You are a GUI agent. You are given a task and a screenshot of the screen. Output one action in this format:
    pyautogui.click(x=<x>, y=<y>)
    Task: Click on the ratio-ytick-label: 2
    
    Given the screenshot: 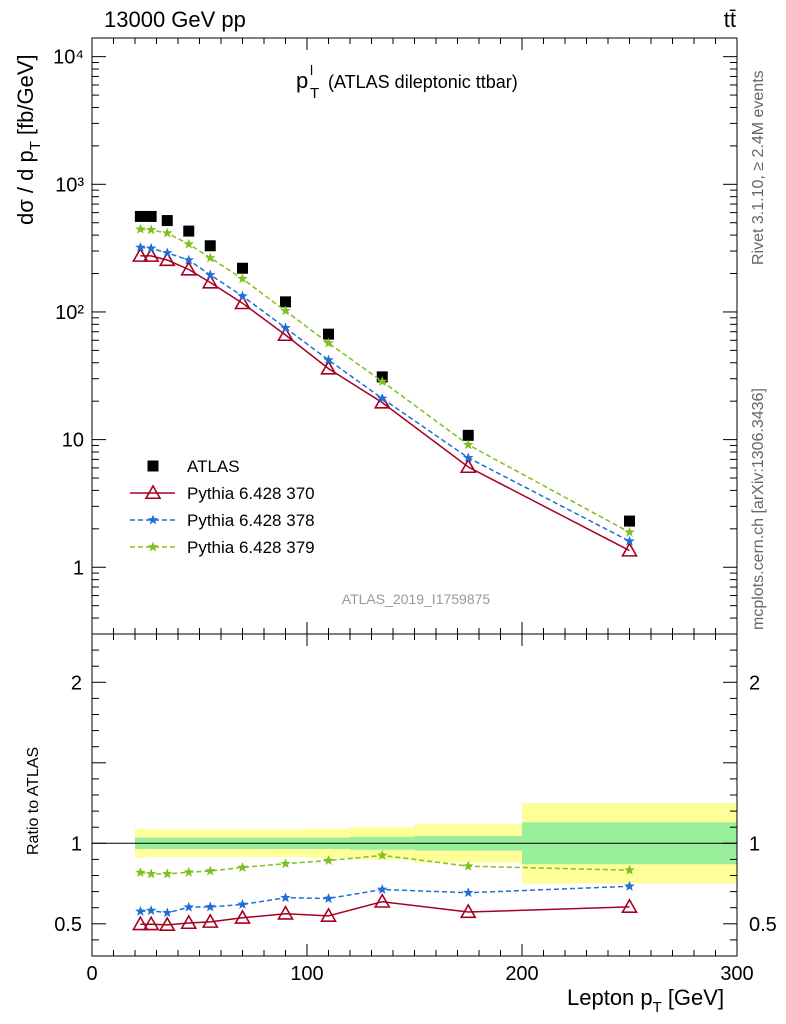 What is the action you would take?
    pyautogui.click(x=76, y=683)
    